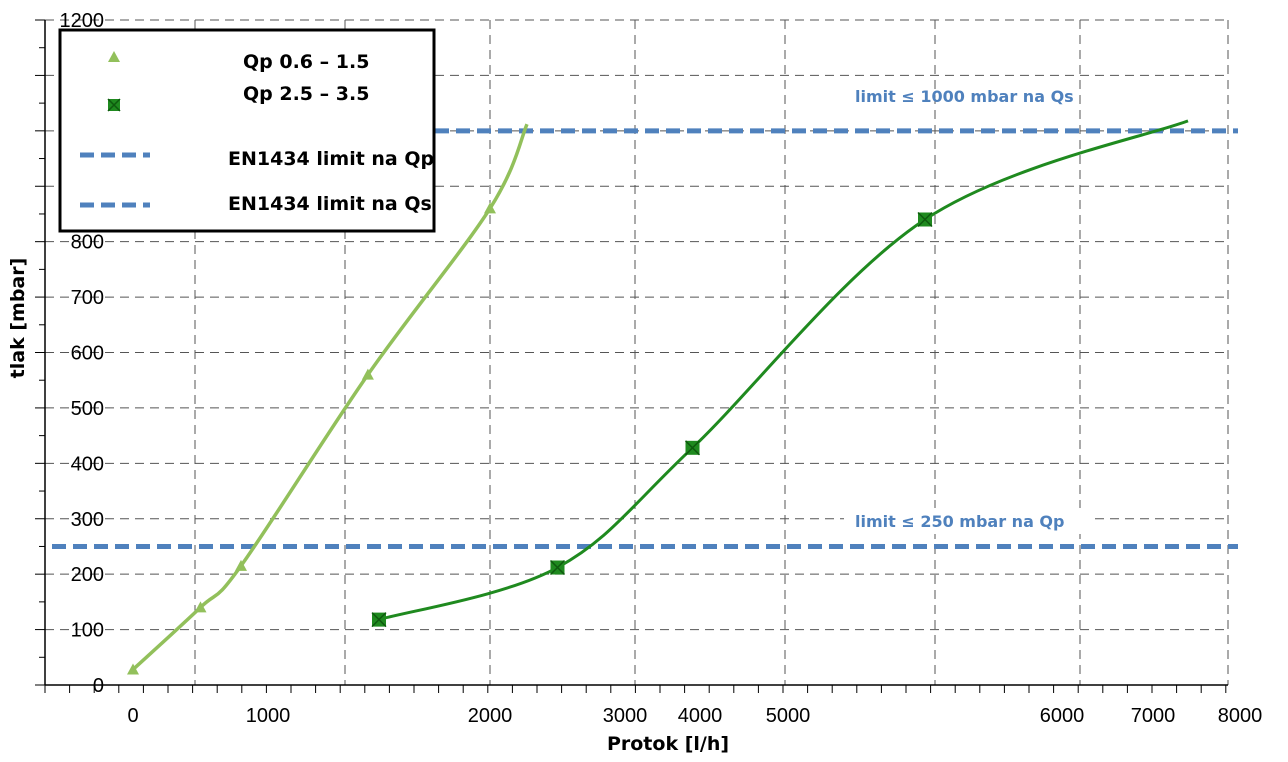  I want to click on y-tick-label: 100, so click(87, 631).